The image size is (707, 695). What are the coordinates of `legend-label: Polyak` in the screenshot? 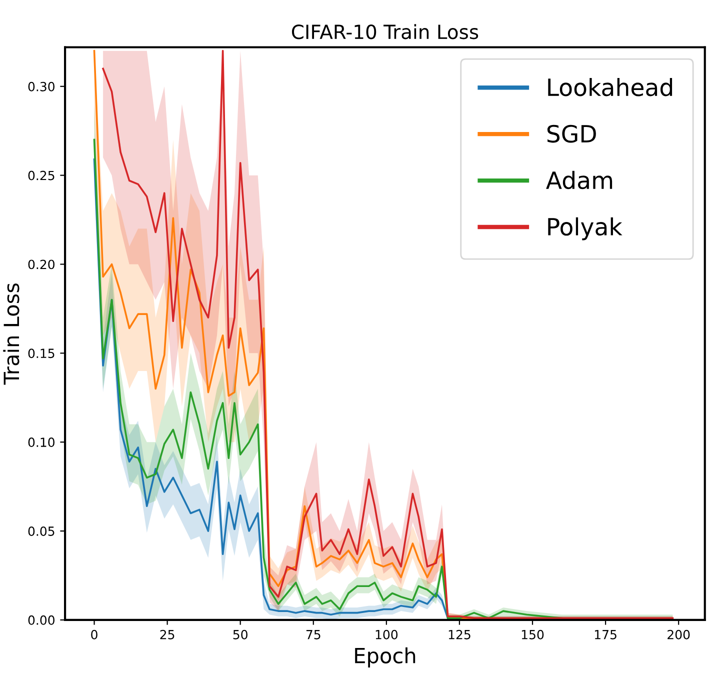 It's located at (585, 228).